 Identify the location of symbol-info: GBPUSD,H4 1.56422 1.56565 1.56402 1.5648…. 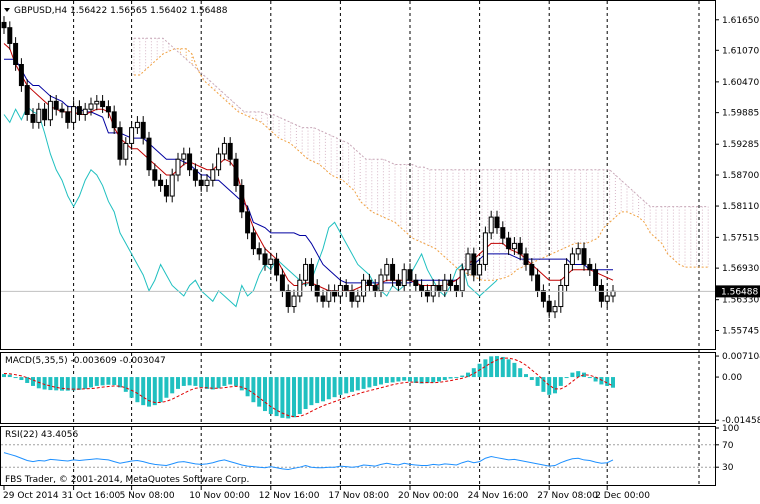
(121, 11).